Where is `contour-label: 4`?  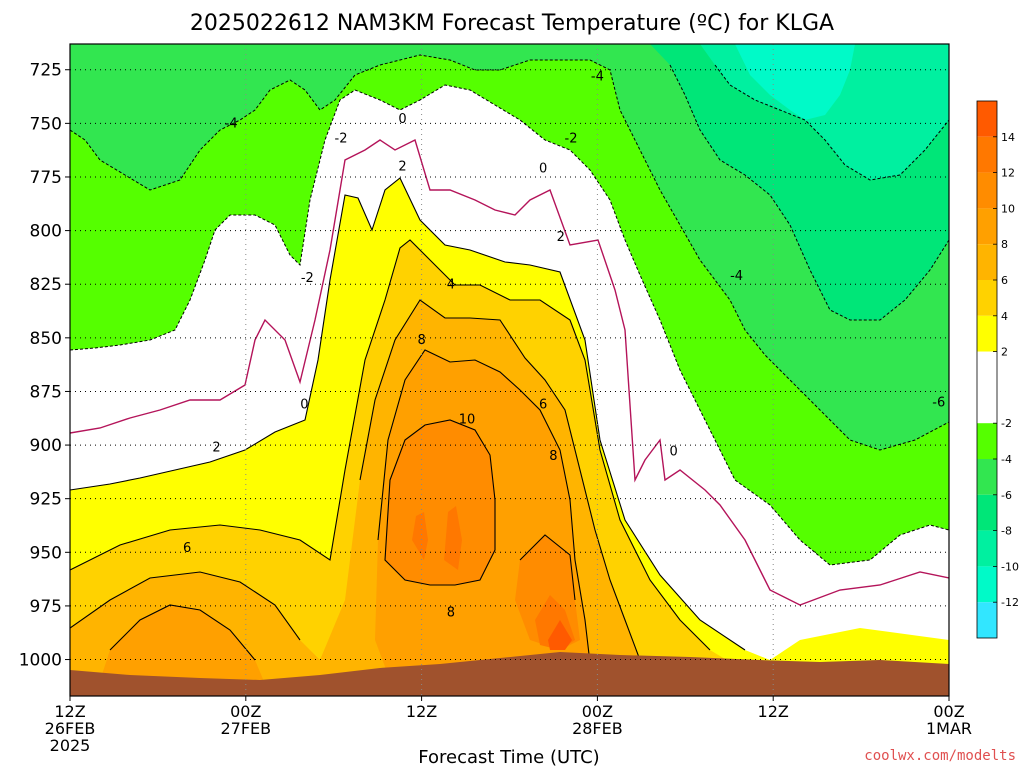 contour-label: 4 is located at coordinates (451, 284).